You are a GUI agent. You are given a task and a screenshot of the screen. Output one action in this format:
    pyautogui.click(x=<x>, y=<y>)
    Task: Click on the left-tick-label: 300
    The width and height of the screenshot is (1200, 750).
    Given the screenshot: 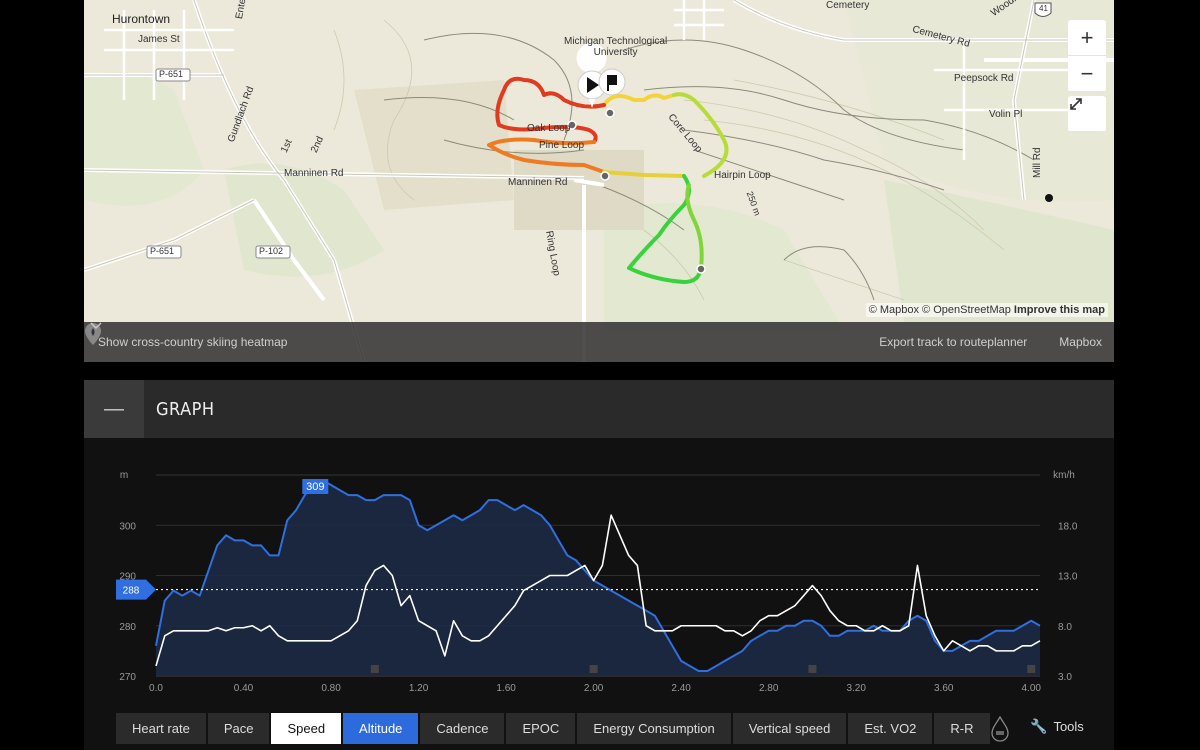 What is the action you would take?
    pyautogui.click(x=127, y=526)
    